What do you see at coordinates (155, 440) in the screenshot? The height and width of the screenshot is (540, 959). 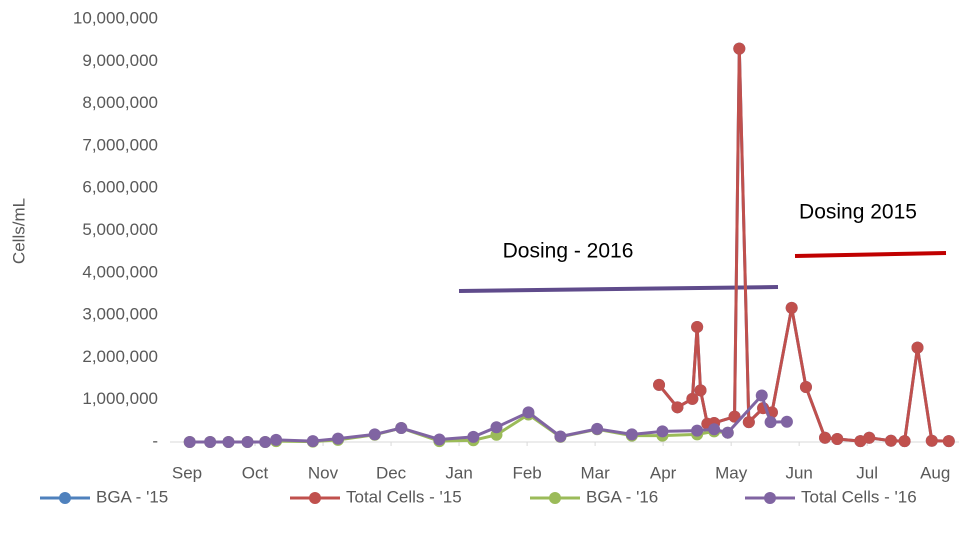 I see `y-tick-label: -` at bounding box center [155, 440].